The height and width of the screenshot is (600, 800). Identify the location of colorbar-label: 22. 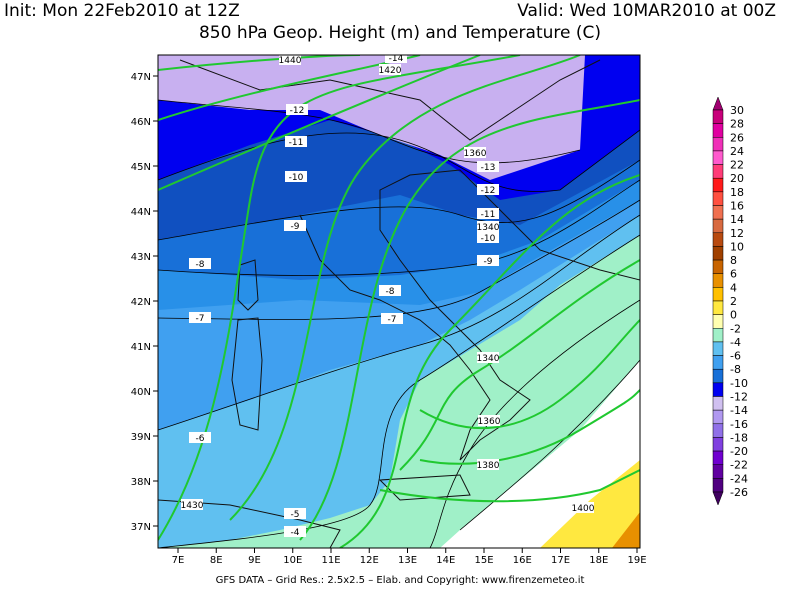
(737, 165).